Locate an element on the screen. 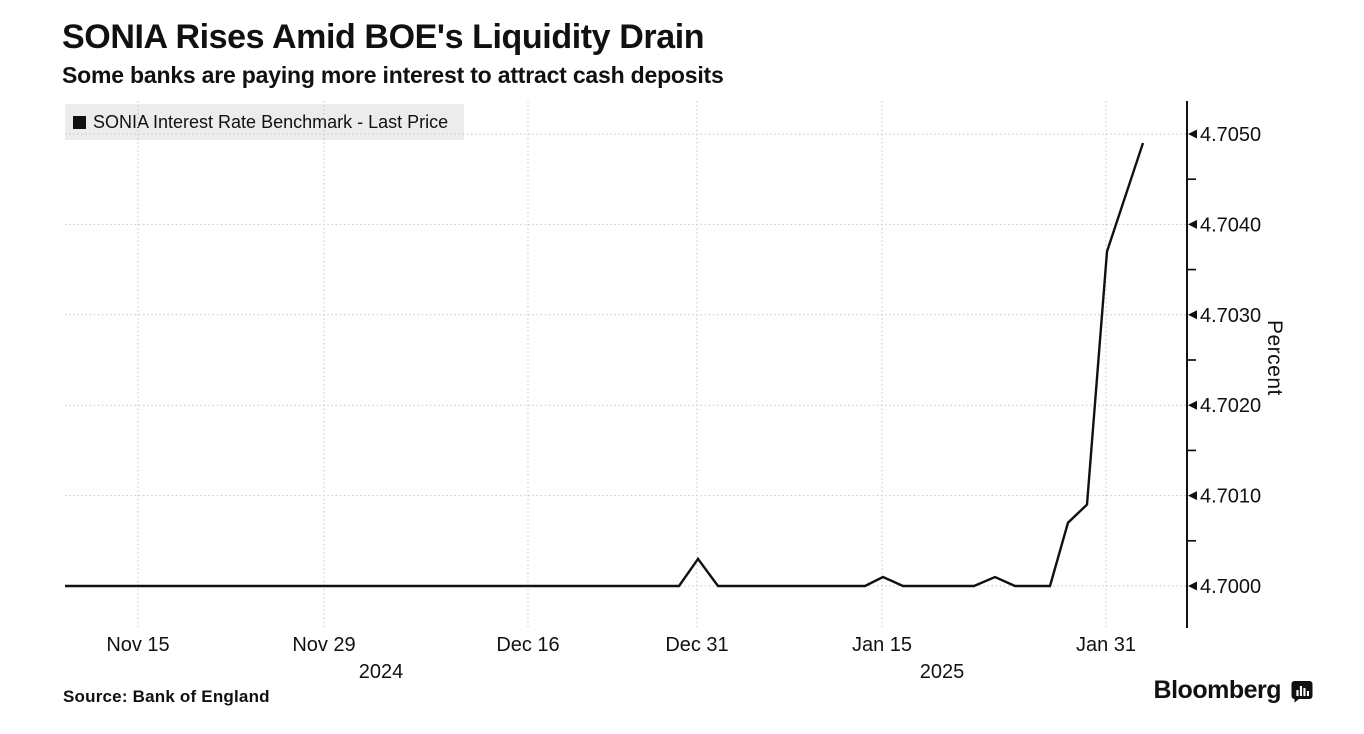  year-label: 2024 is located at coordinates (381, 672).